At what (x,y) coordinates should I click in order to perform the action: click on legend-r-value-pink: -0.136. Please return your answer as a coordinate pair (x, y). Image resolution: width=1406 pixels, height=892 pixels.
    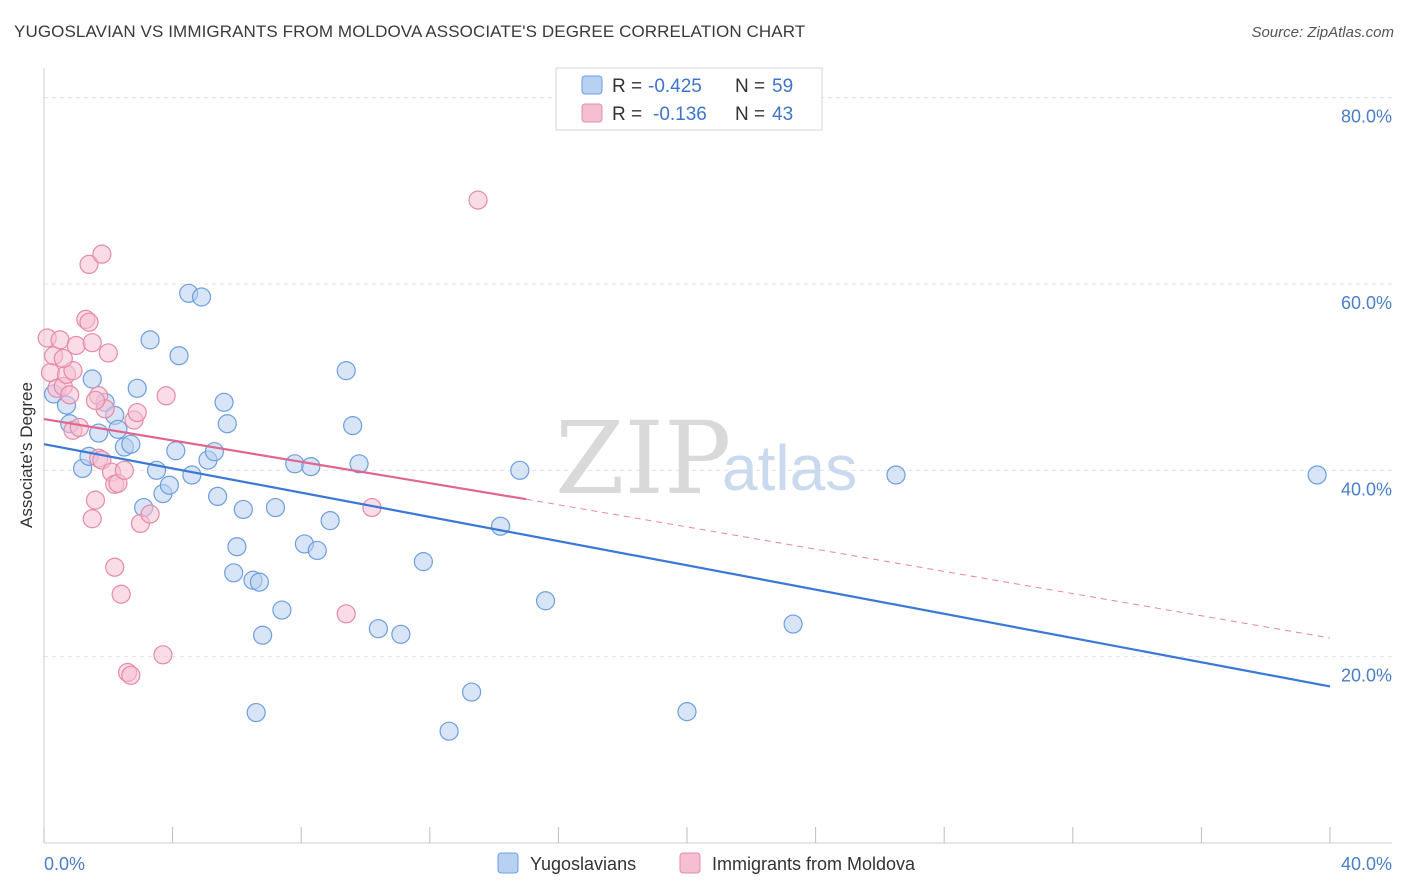
    Looking at the image, I should click on (680, 114).